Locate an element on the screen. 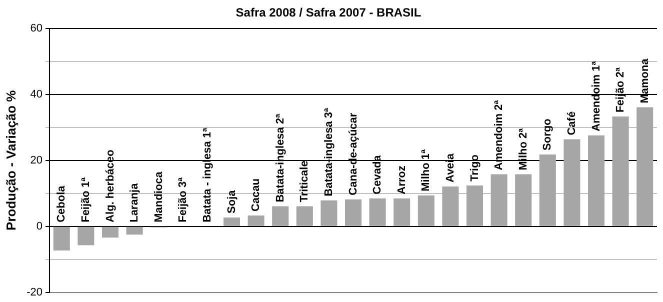 This screenshot has width=663, height=302. x-tick-label: Mandioca is located at coordinates (158, 196).